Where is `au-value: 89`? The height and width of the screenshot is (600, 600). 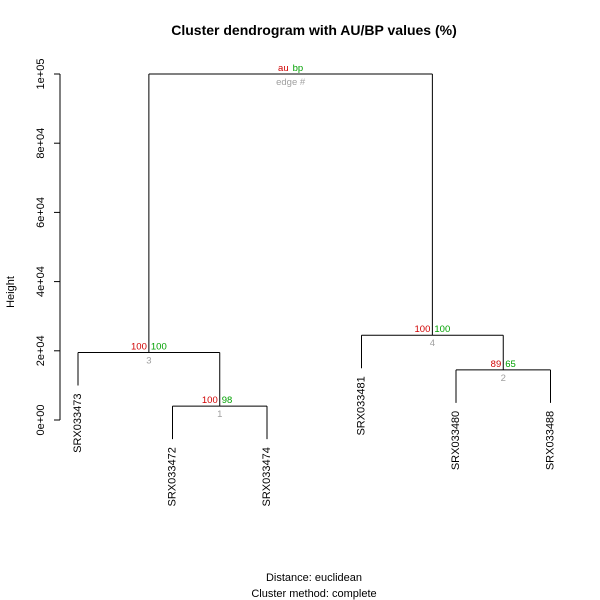
au-value: 89 is located at coordinates (496, 364).